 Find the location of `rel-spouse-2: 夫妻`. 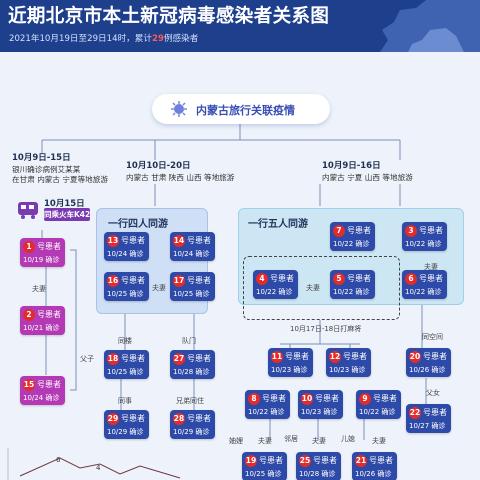

rel-spouse-2: 夫妻 is located at coordinates (159, 288).